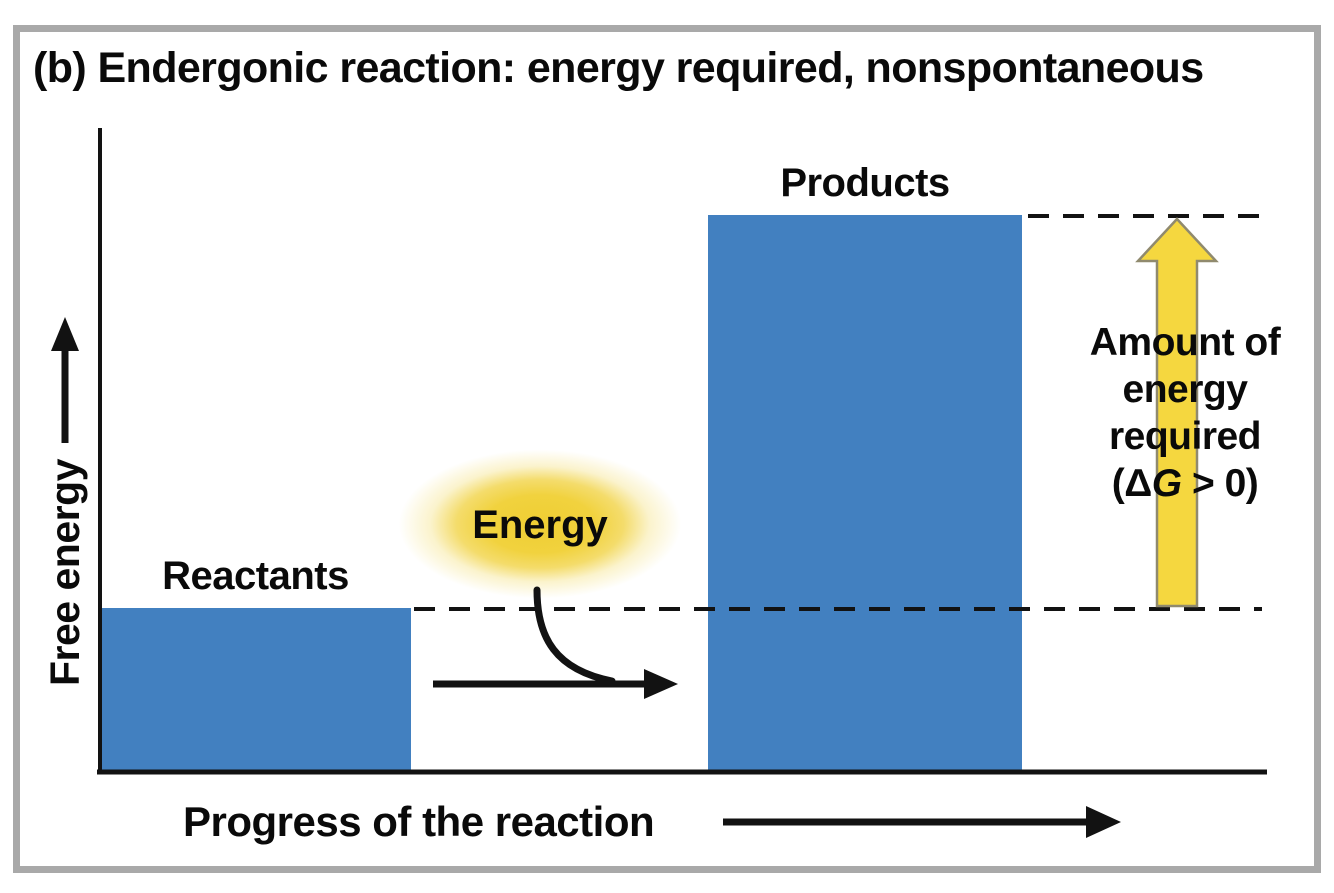 Image resolution: width=1334 pixels, height=893 pixels. I want to click on energy-required-annotation: Amount of energy required (ΔG > 0), so click(1185, 413).